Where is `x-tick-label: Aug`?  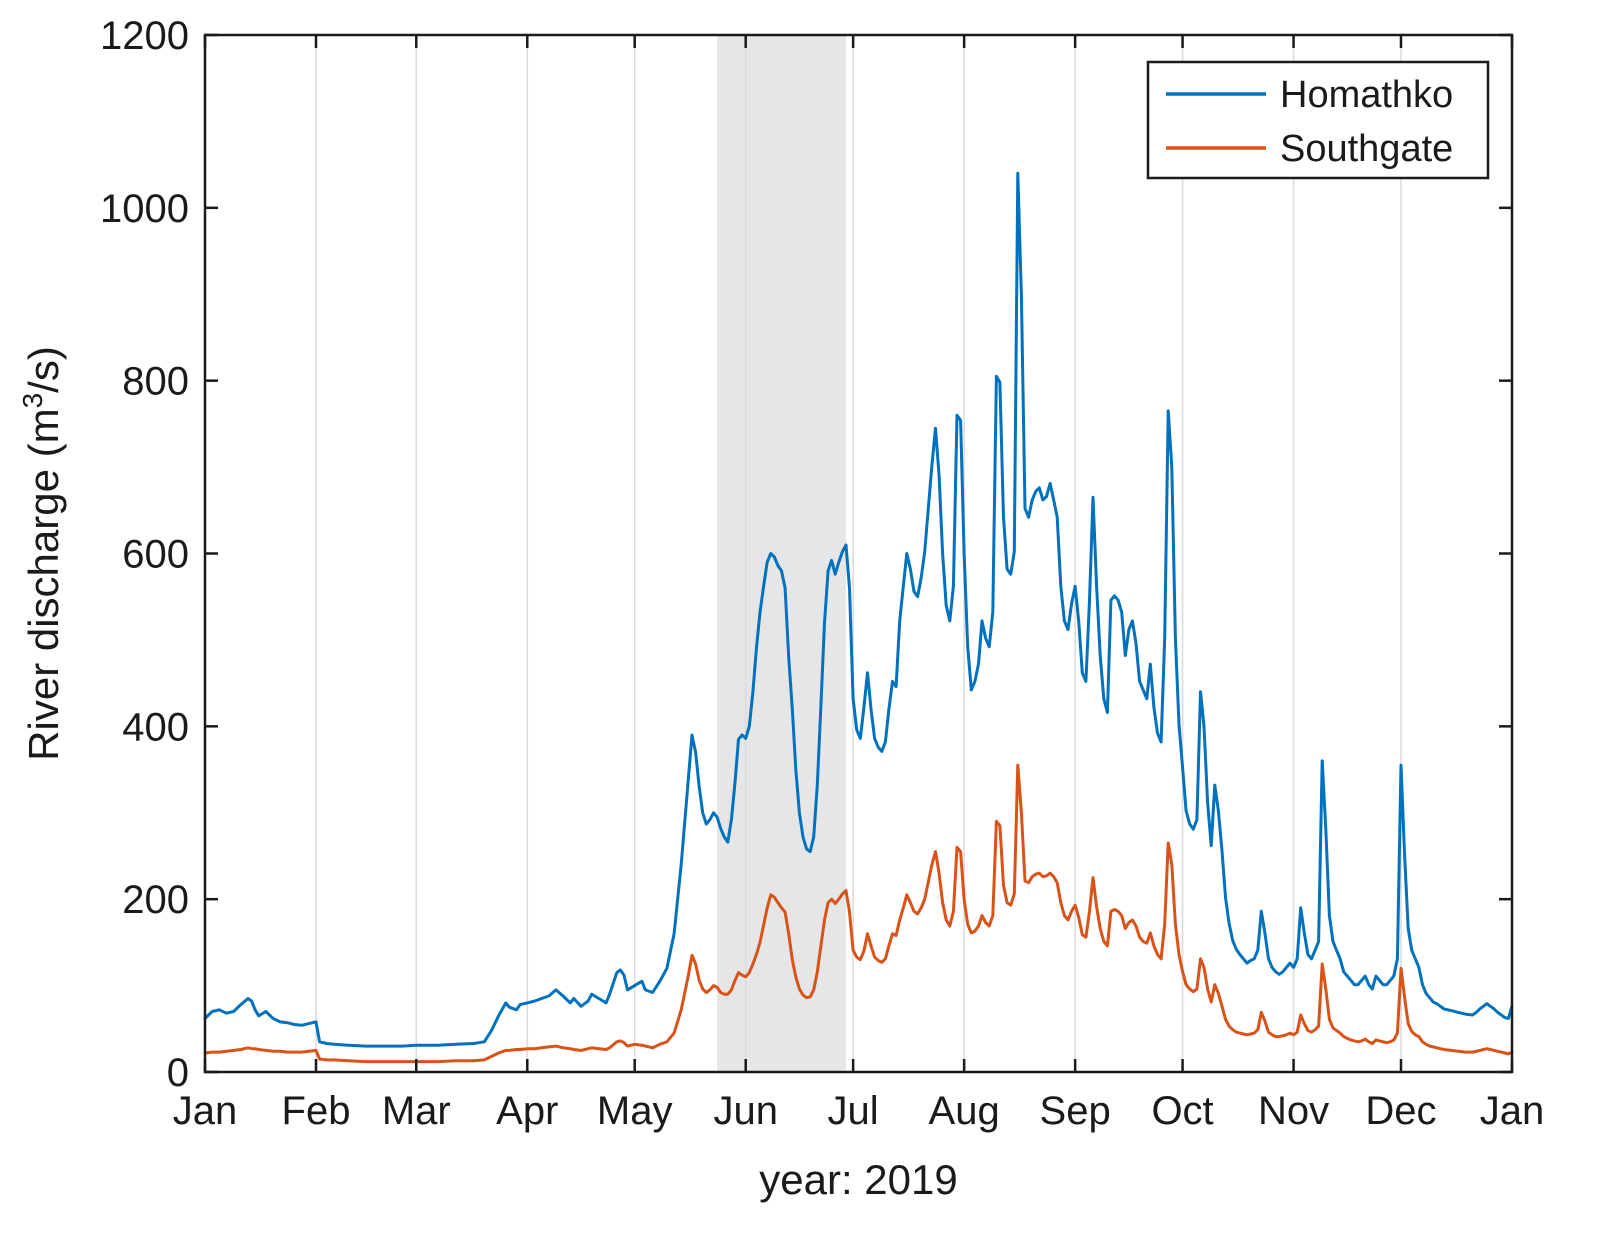
x-tick-label: Aug is located at coordinates (964, 1111).